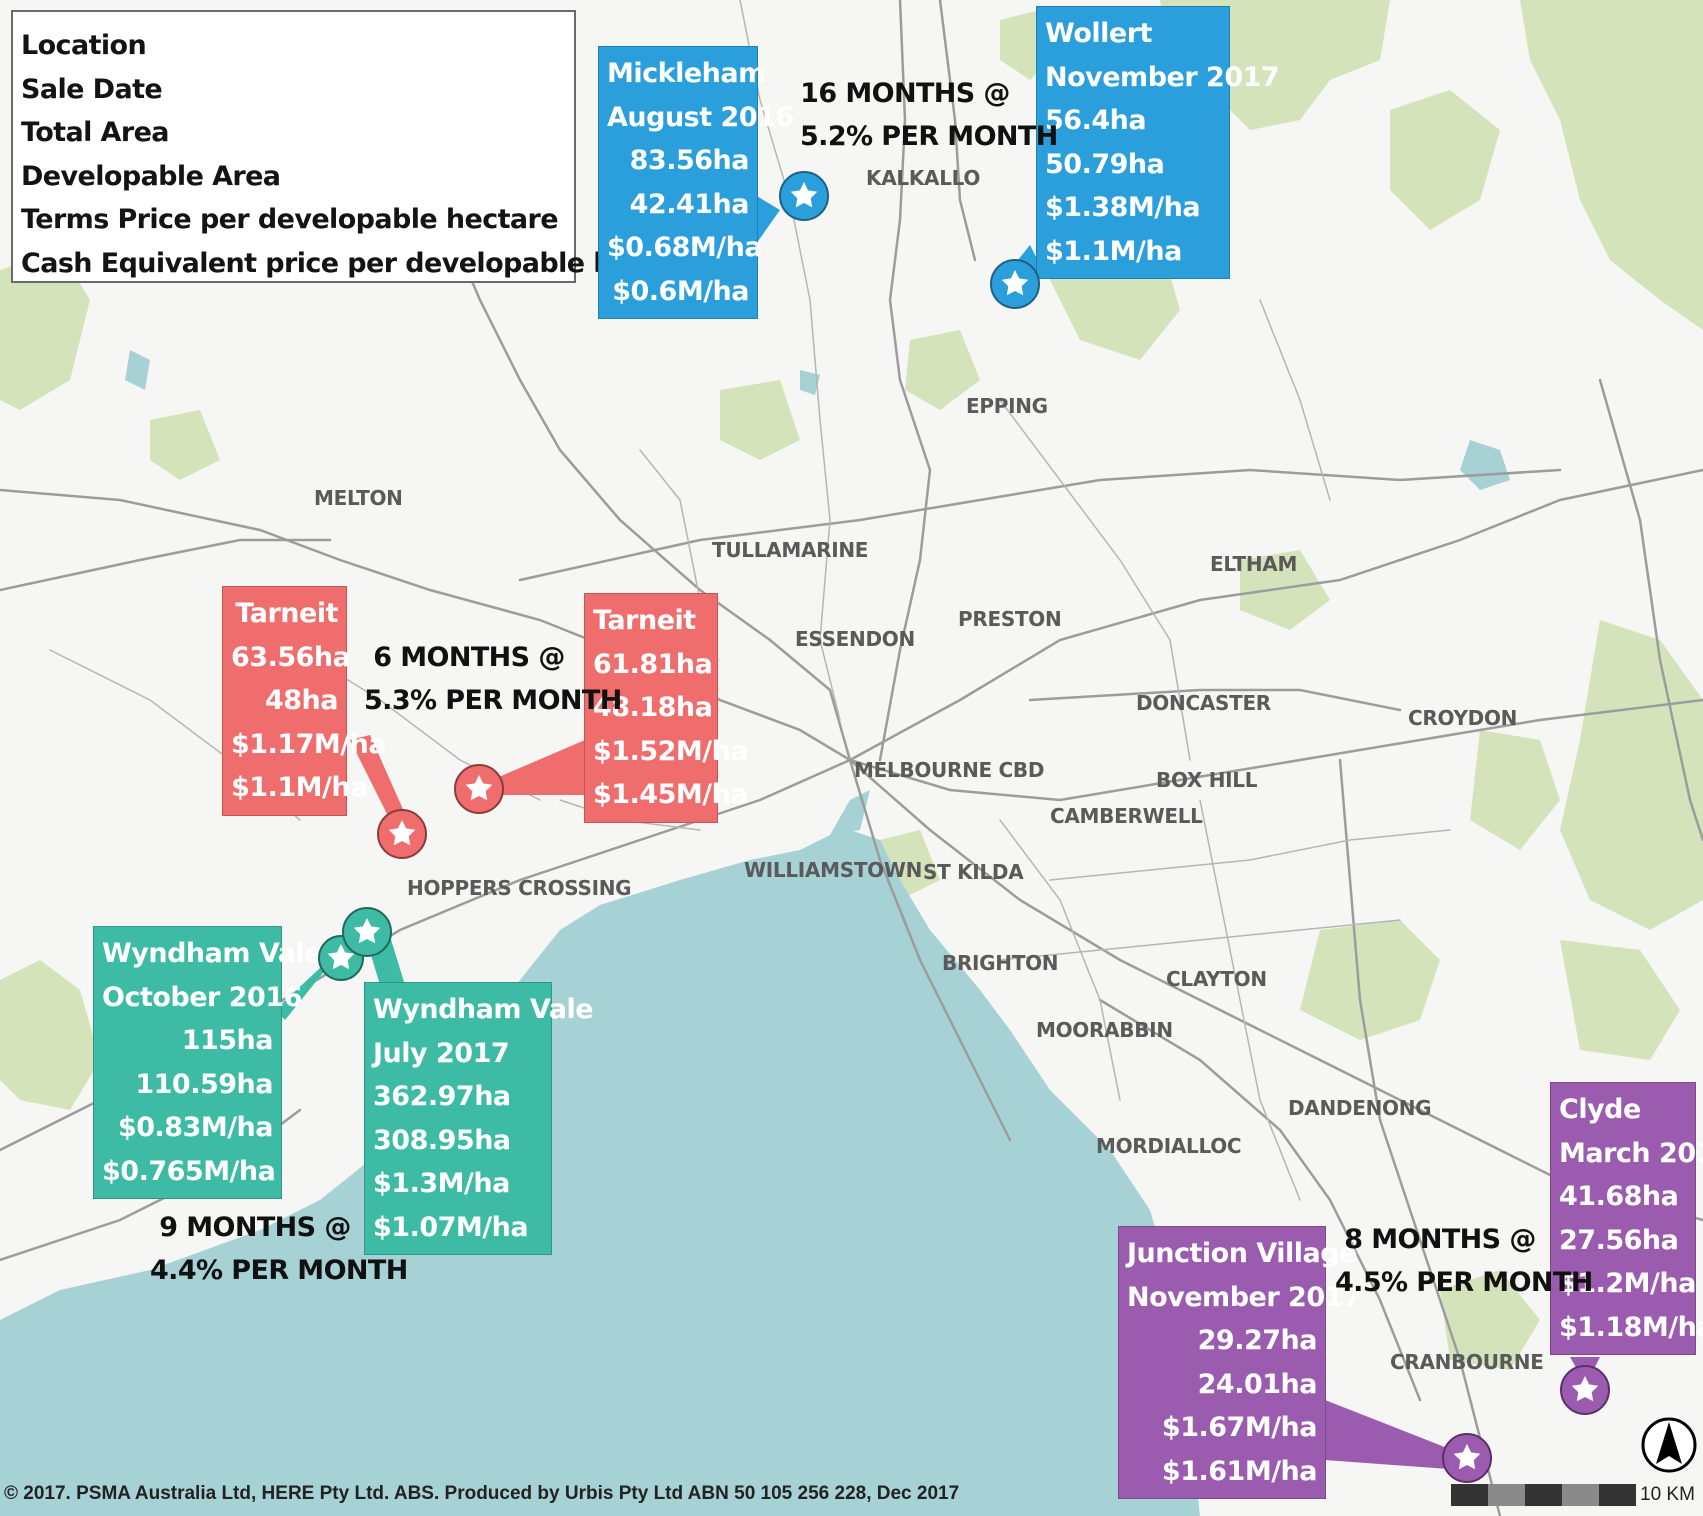 Image resolution: width=1703 pixels, height=1516 pixels. What do you see at coordinates (358, 498) in the screenshot?
I see `place-melton: MELTON` at bounding box center [358, 498].